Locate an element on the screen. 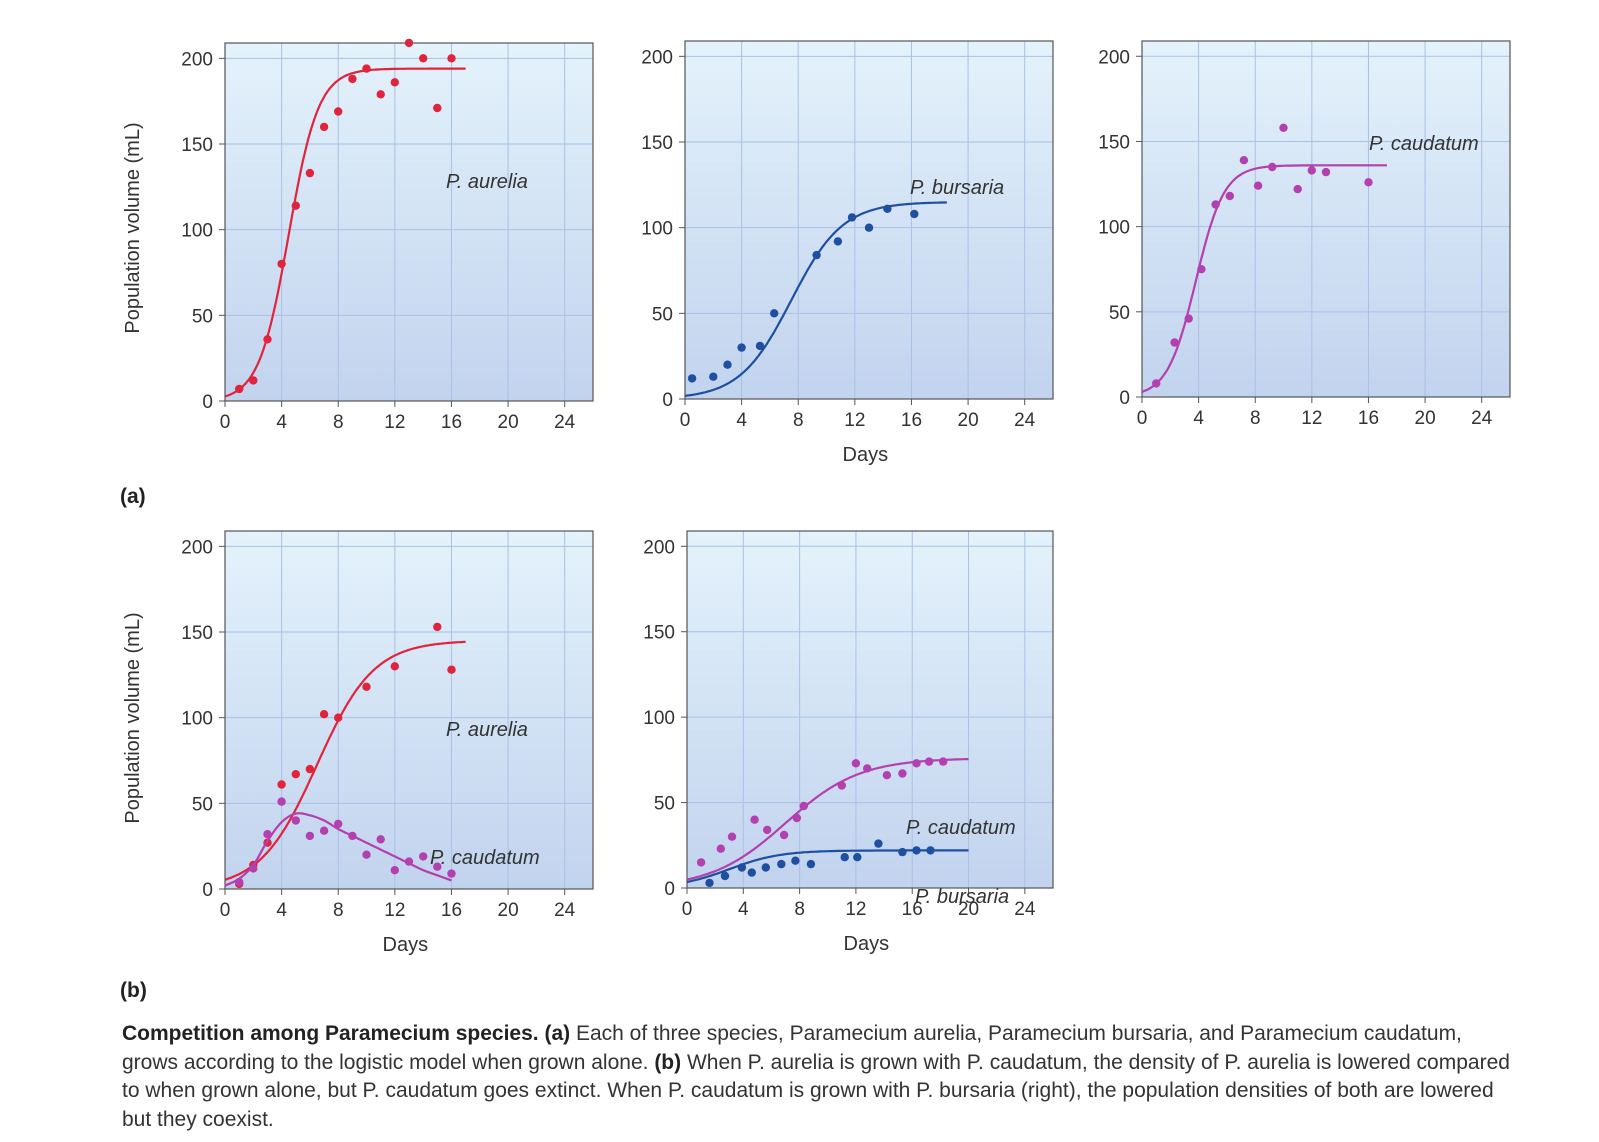 Image resolution: width=1599 pixels, height=1142 pixels. curve-p-caudatum is located at coordinates (338, 849).